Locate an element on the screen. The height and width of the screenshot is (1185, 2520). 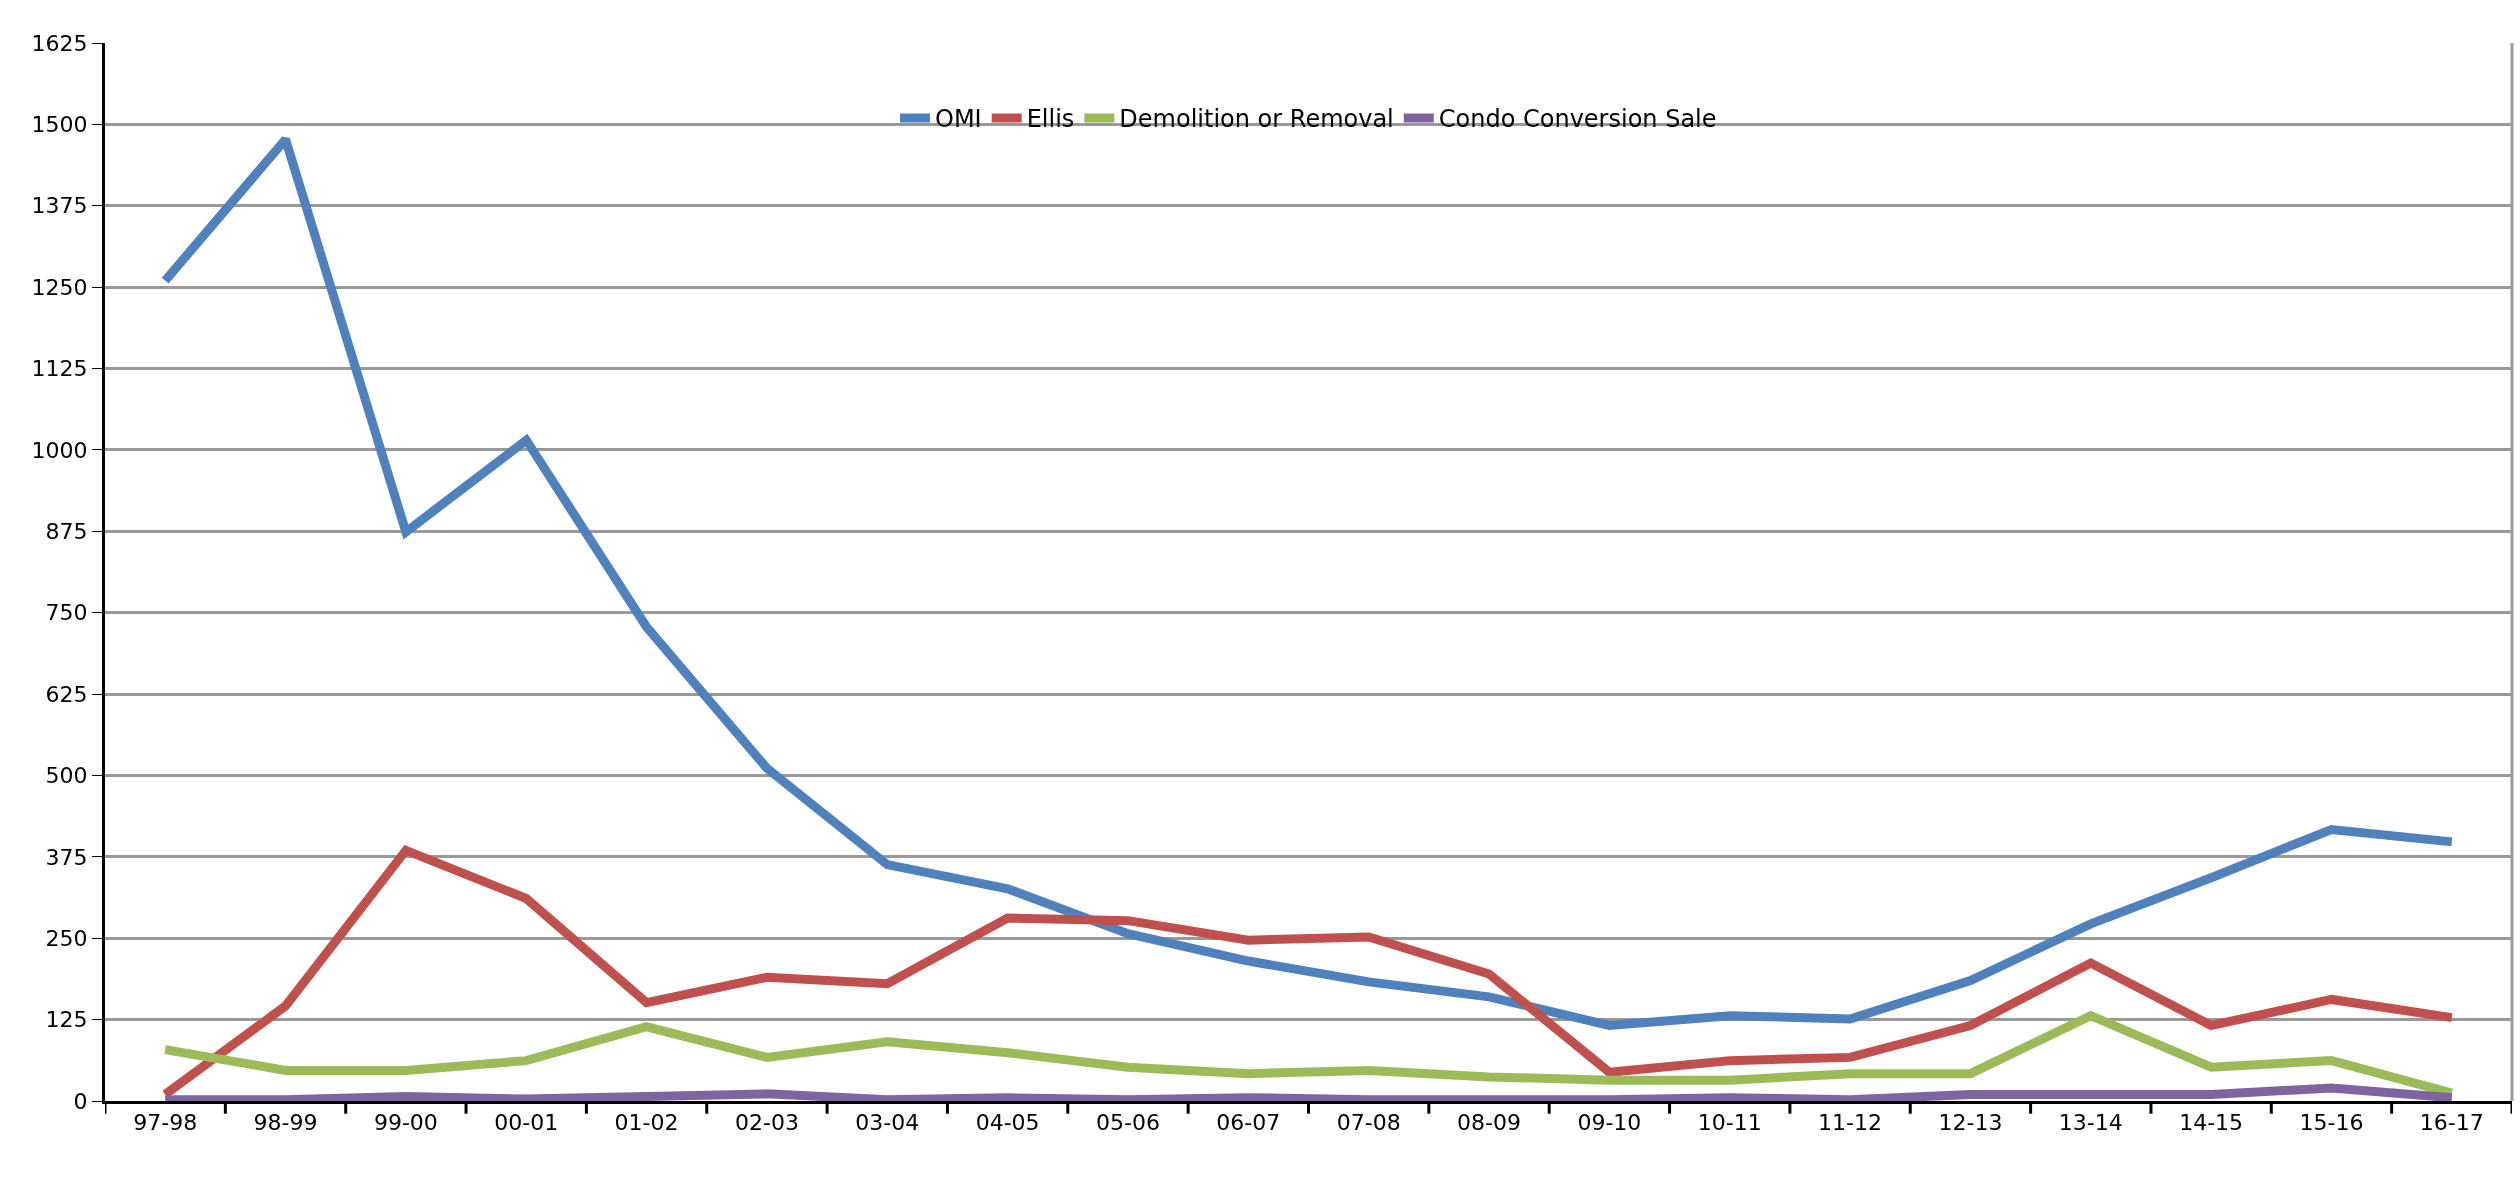
legend-label: Demolition or Removal is located at coordinates (1256, 119).